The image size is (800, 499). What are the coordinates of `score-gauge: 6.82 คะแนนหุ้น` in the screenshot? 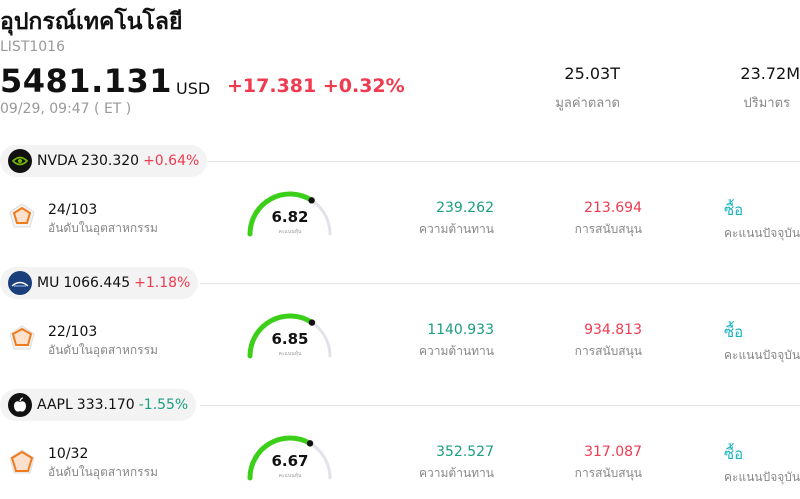 It's located at (289, 214).